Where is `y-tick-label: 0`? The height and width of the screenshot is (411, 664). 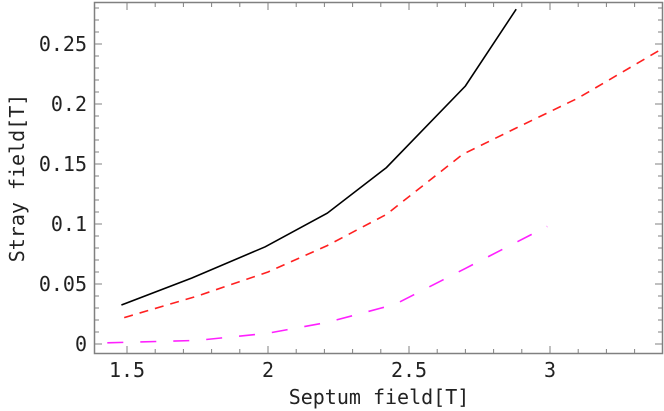
y-tick-label: 0 is located at coordinates (81, 344).